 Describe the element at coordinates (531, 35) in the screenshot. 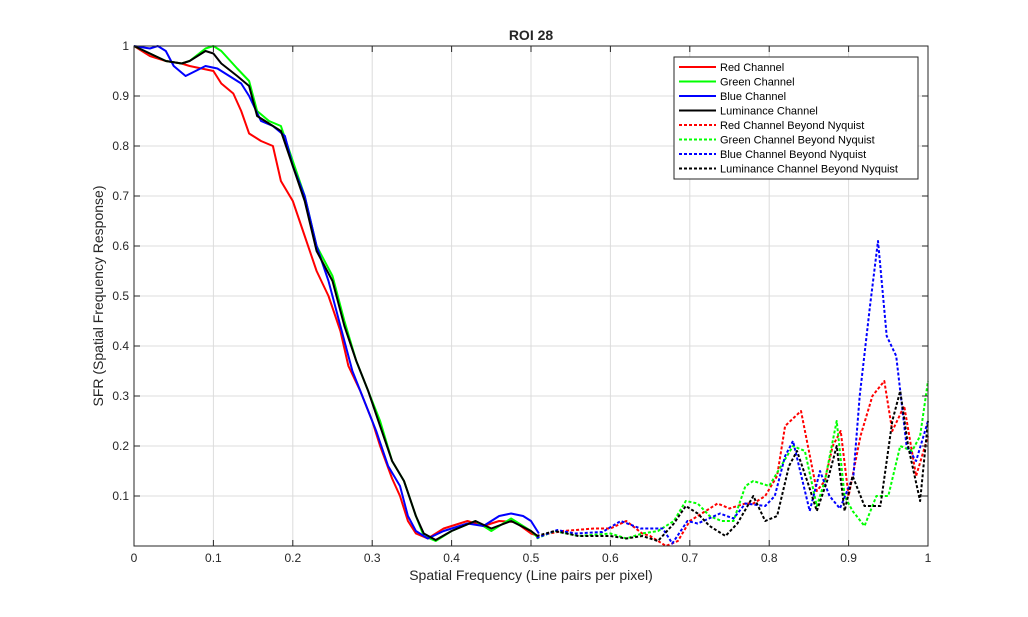

I see `chart-title: ROI 28` at that location.